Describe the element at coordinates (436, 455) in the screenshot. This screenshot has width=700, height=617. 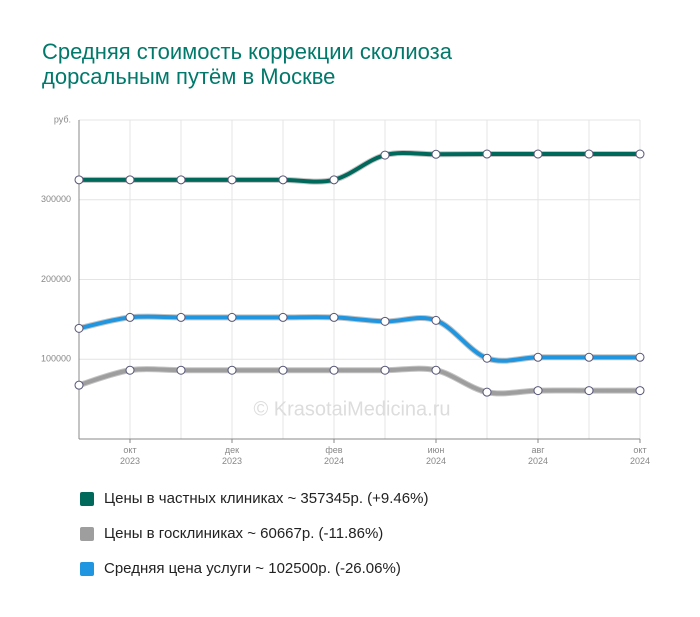
I see `x-tick-label: июн 2024` at that location.